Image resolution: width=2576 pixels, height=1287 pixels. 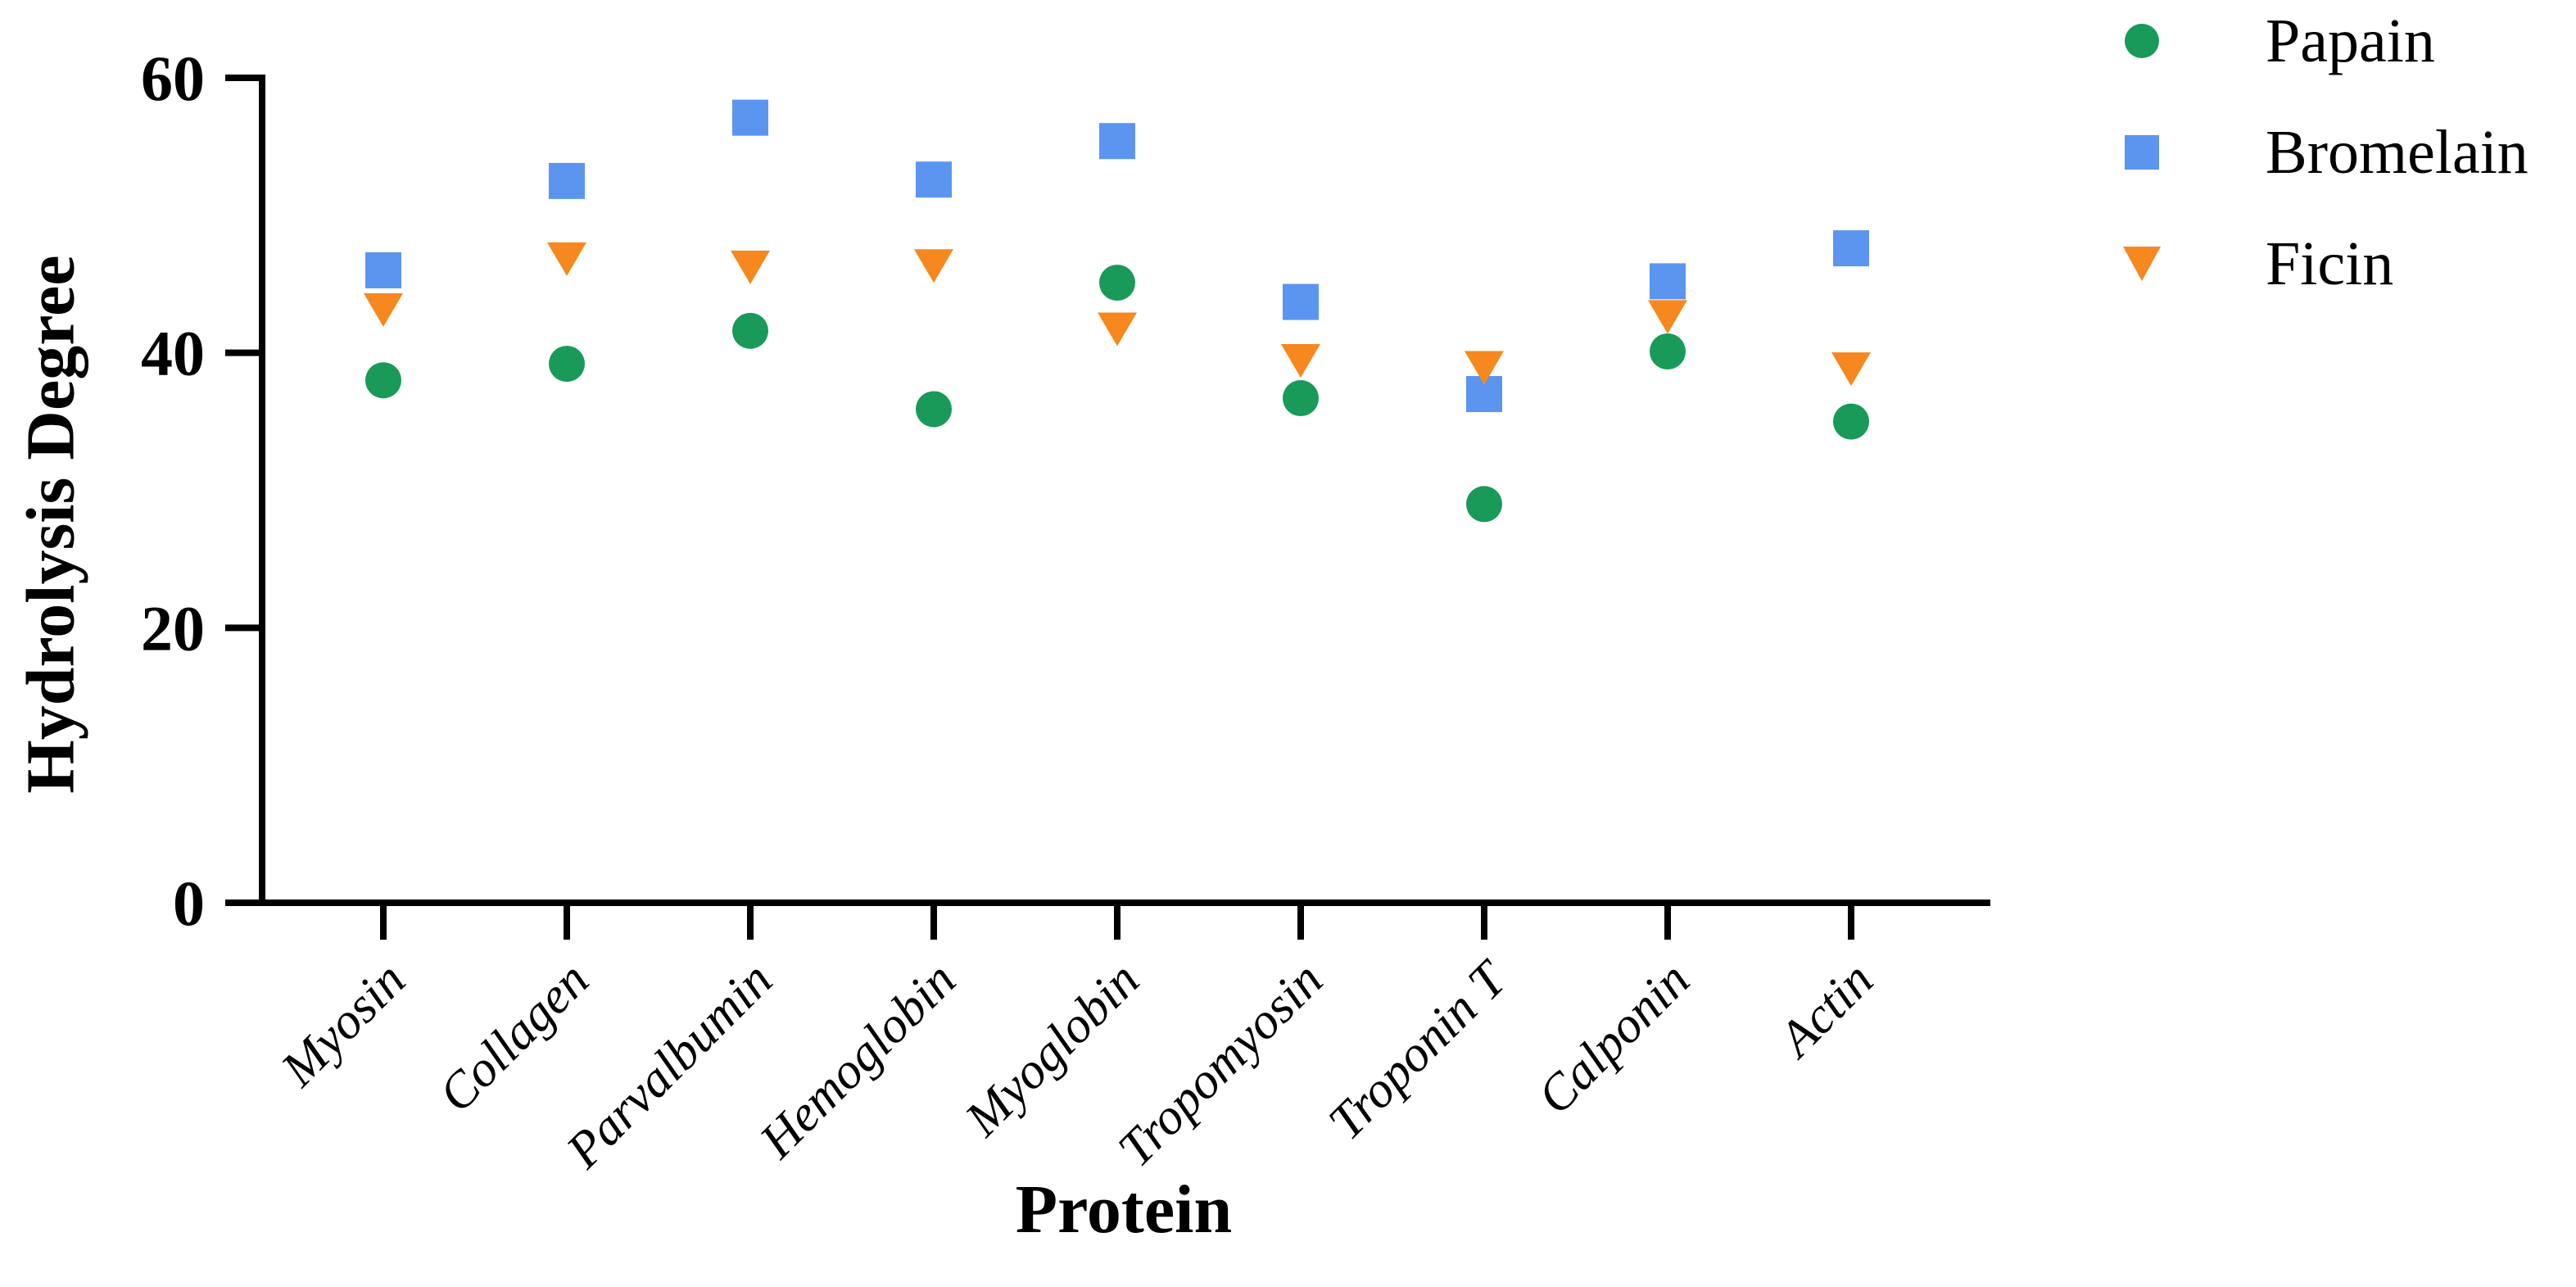 What do you see at coordinates (2142, 264) in the screenshot?
I see `triangle-down-marker-icon` at bounding box center [2142, 264].